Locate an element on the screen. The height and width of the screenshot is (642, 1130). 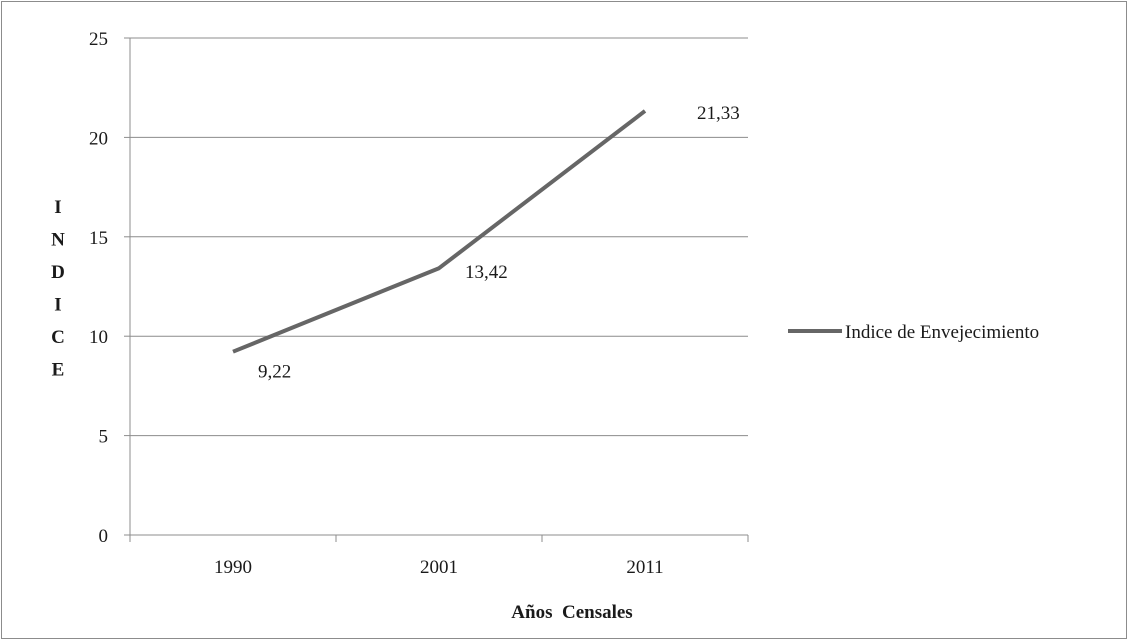
legend: Indice de Envejecimiento is located at coordinates (913, 332).